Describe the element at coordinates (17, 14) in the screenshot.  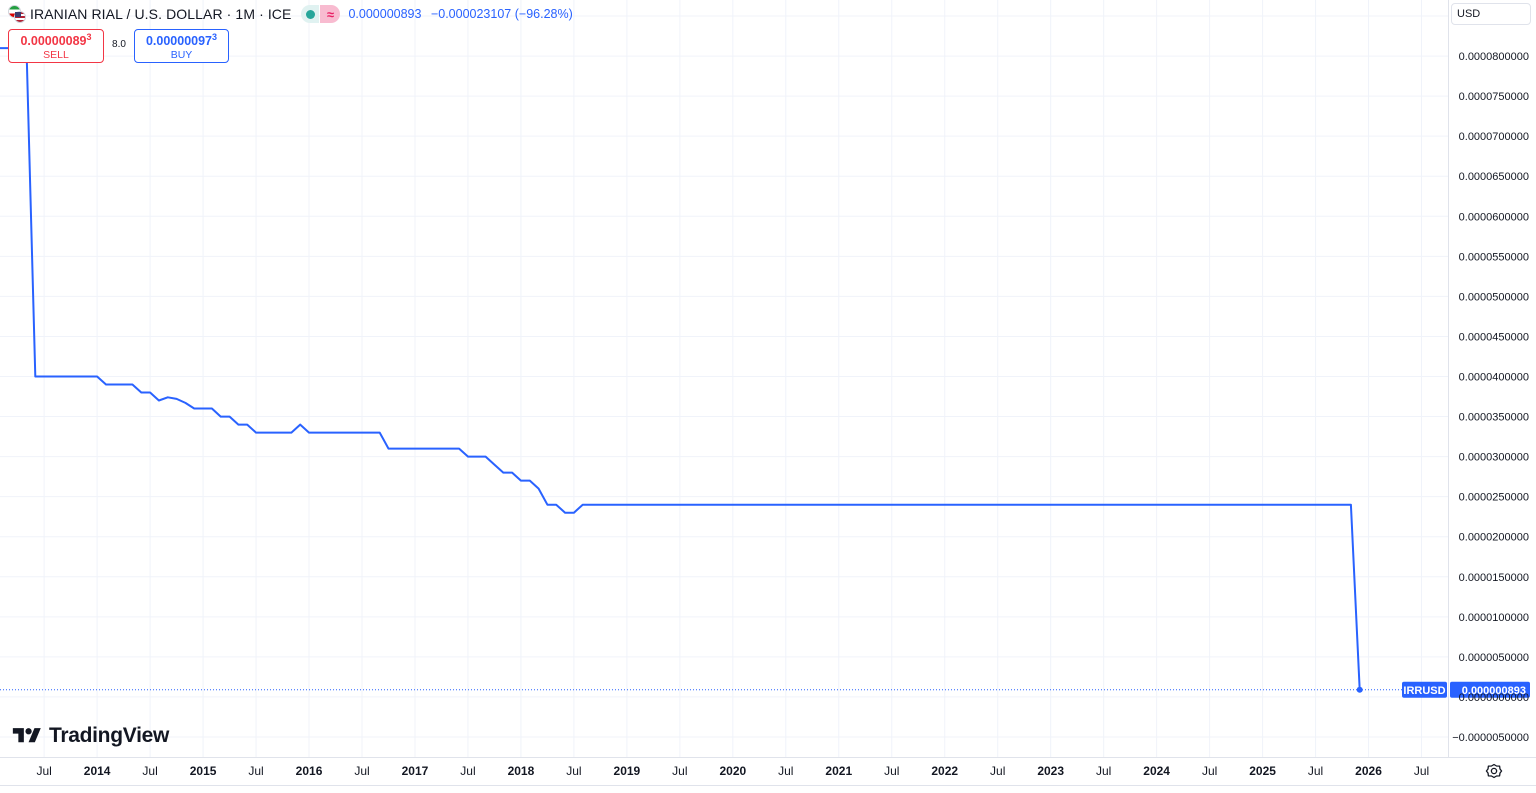
I see `currency-pair-flags-icon` at that location.